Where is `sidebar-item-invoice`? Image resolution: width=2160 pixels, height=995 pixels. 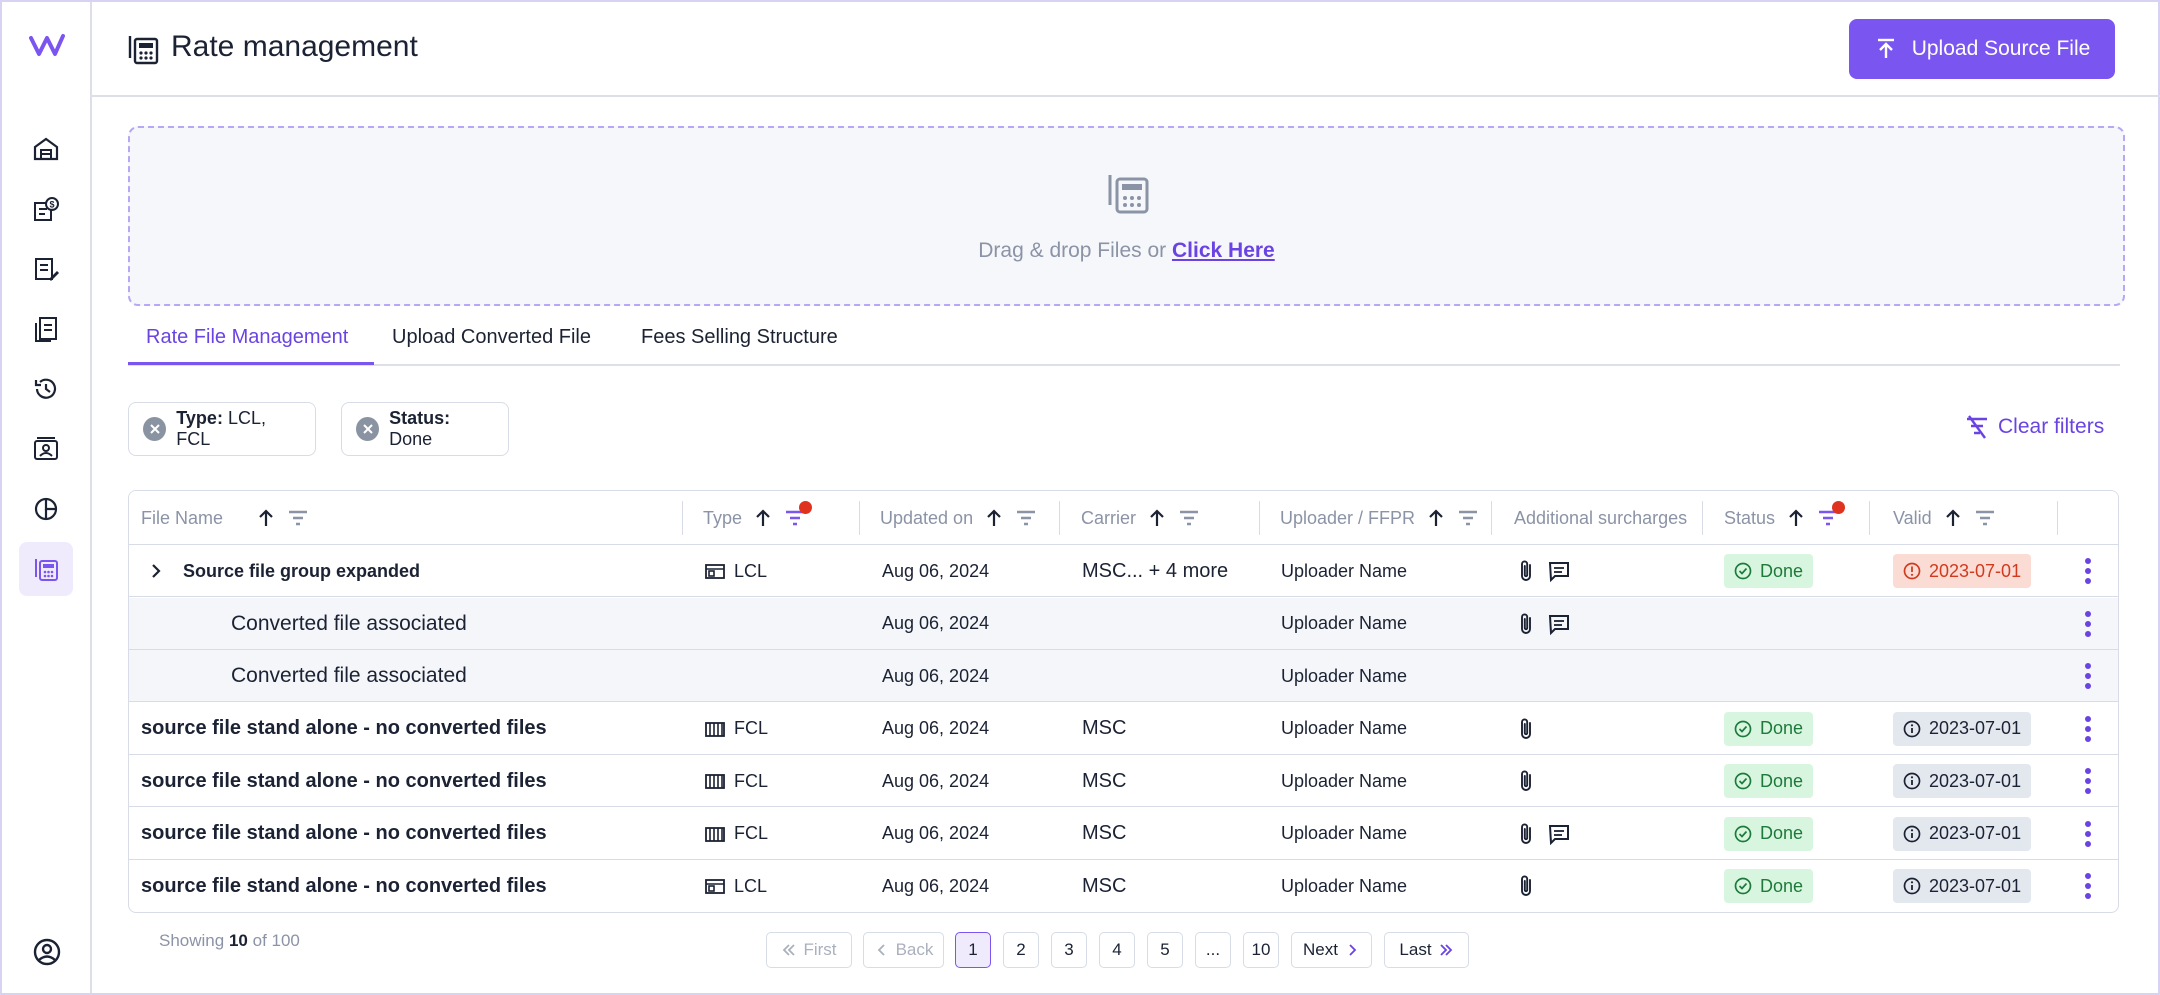 sidebar-item-invoice is located at coordinates (46, 269).